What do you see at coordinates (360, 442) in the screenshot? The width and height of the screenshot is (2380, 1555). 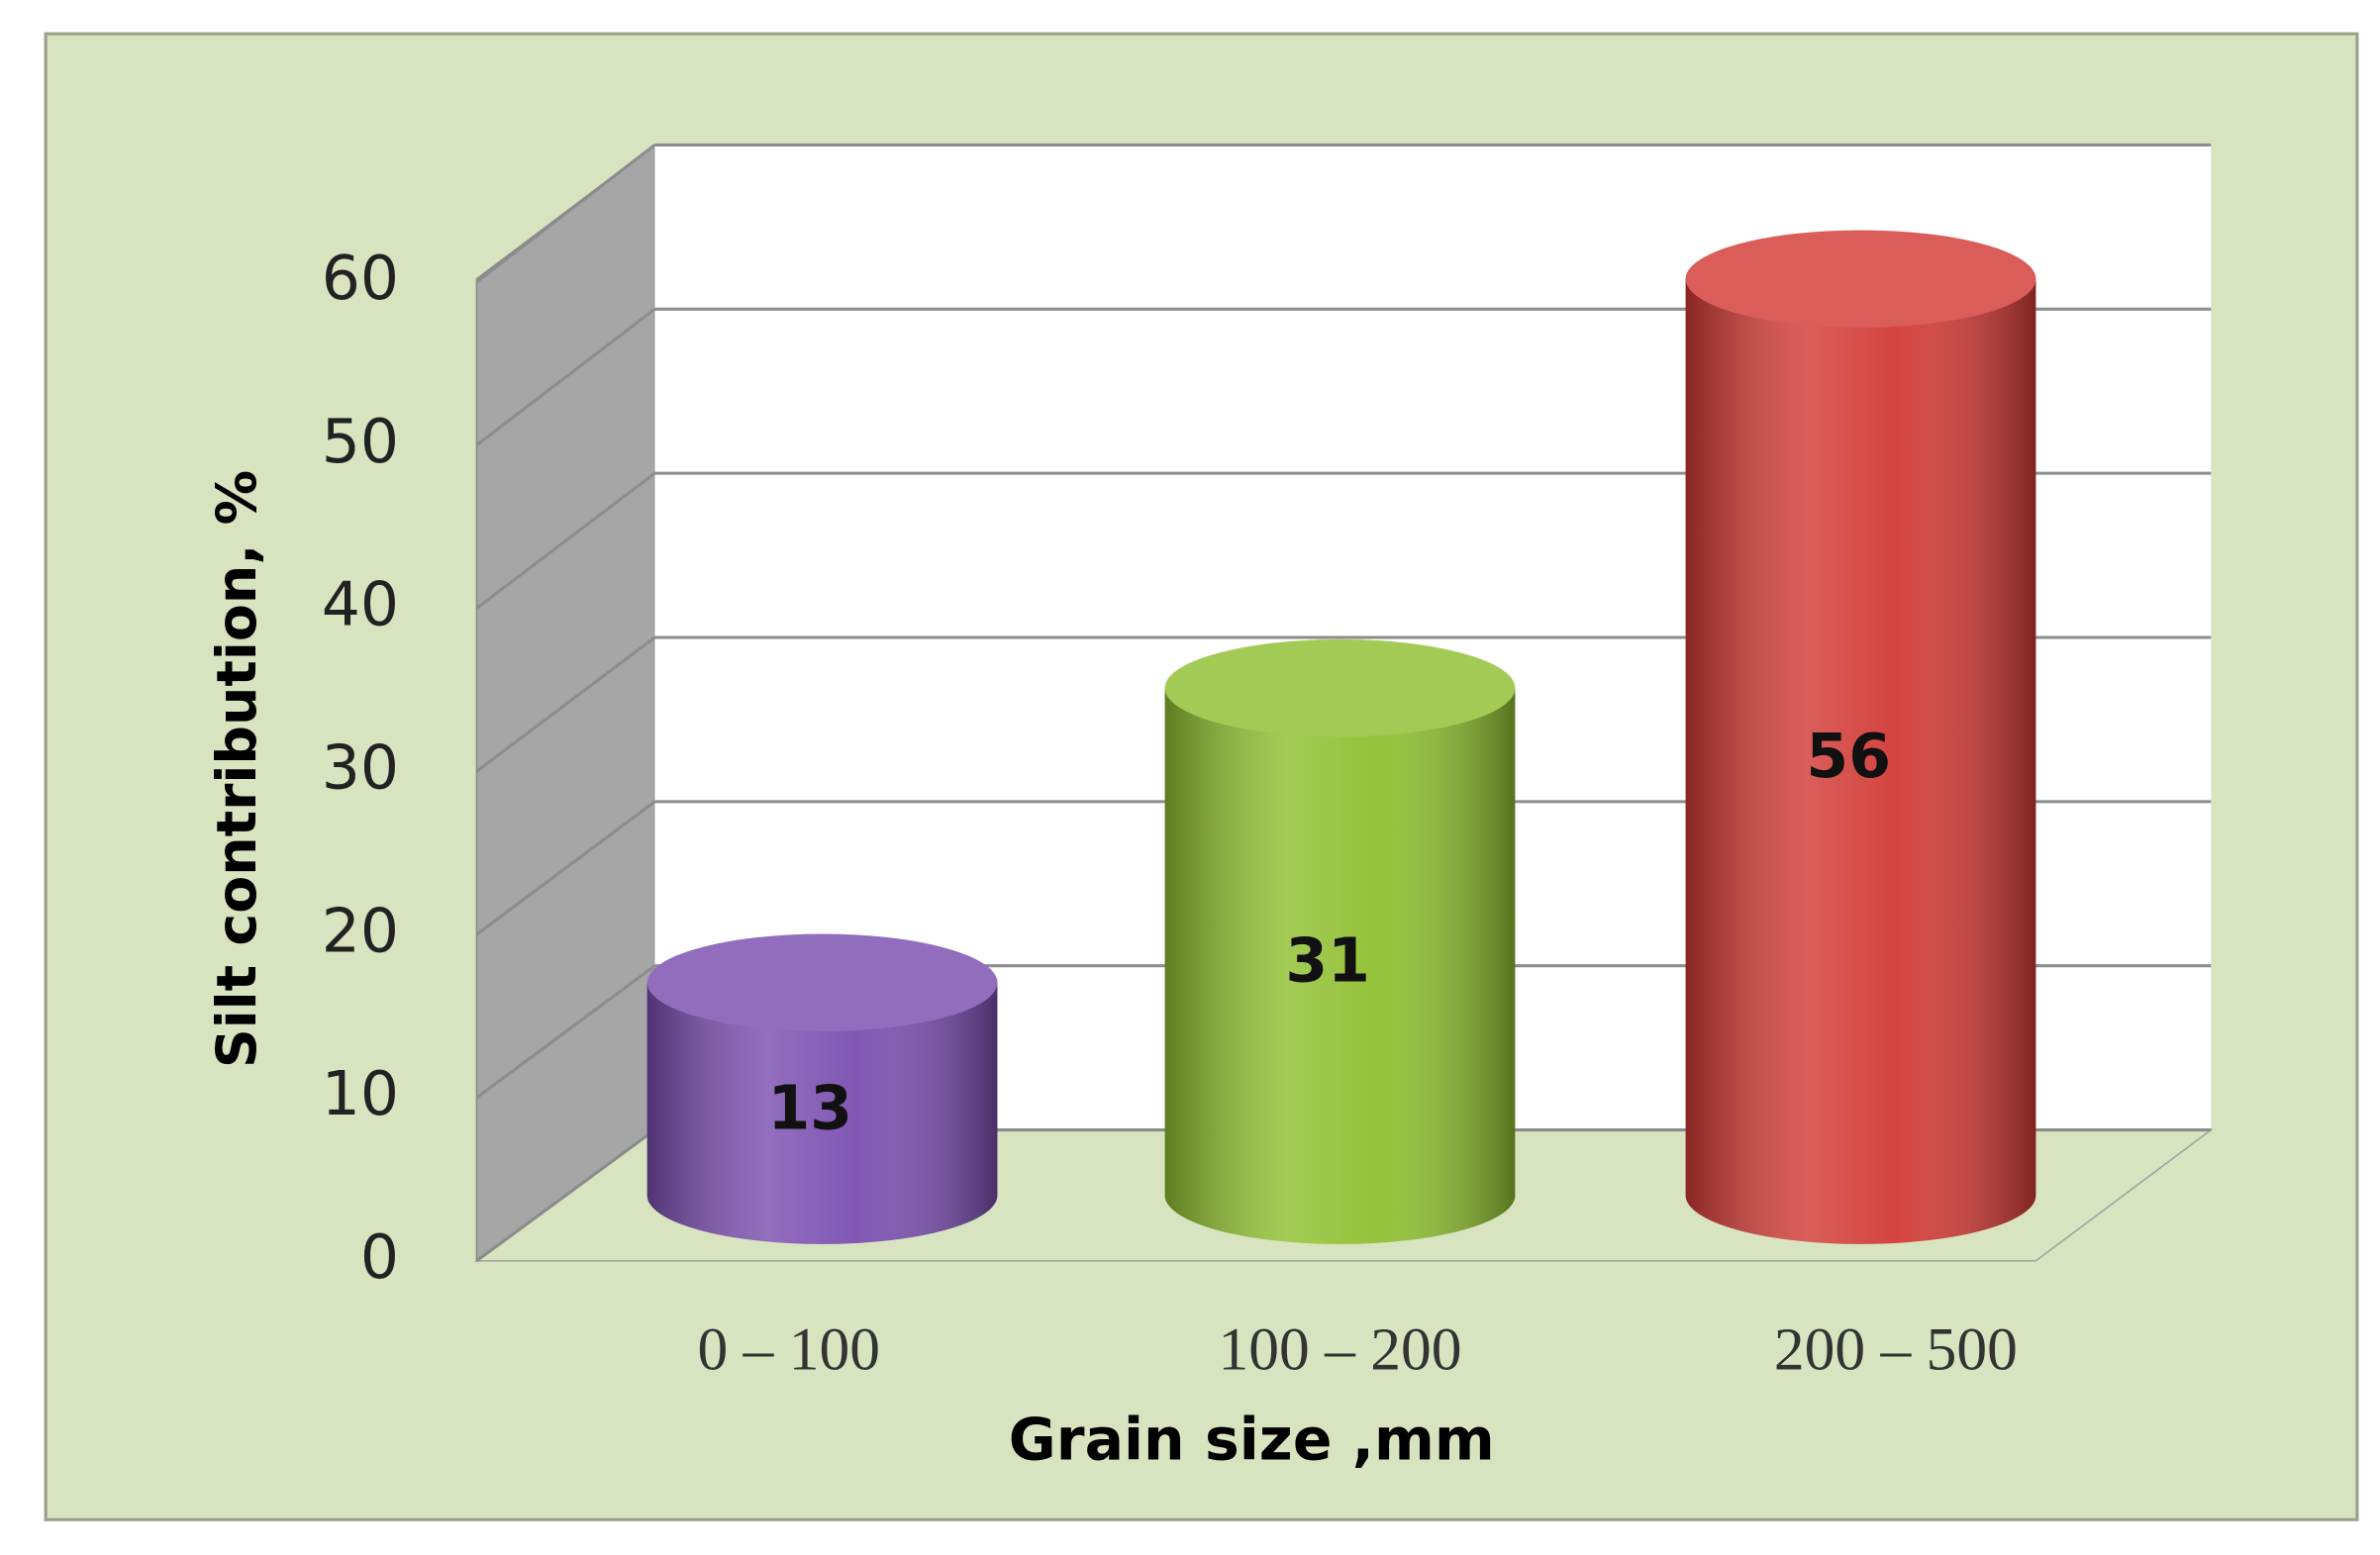 I see `y-tick-label: 50` at bounding box center [360, 442].